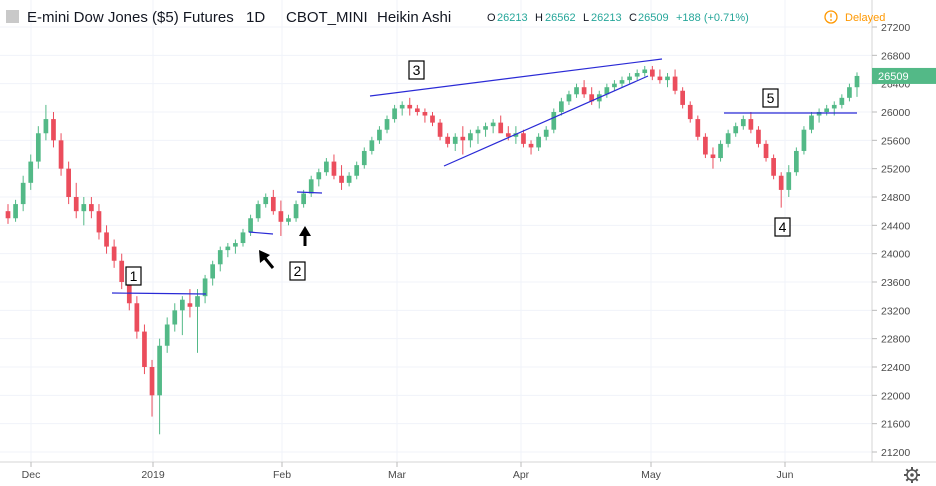 This screenshot has width=936, height=486. What do you see at coordinates (255, 17) in the screenshot?
I see `interval-label: 1D` at bounding box center [255, 17].